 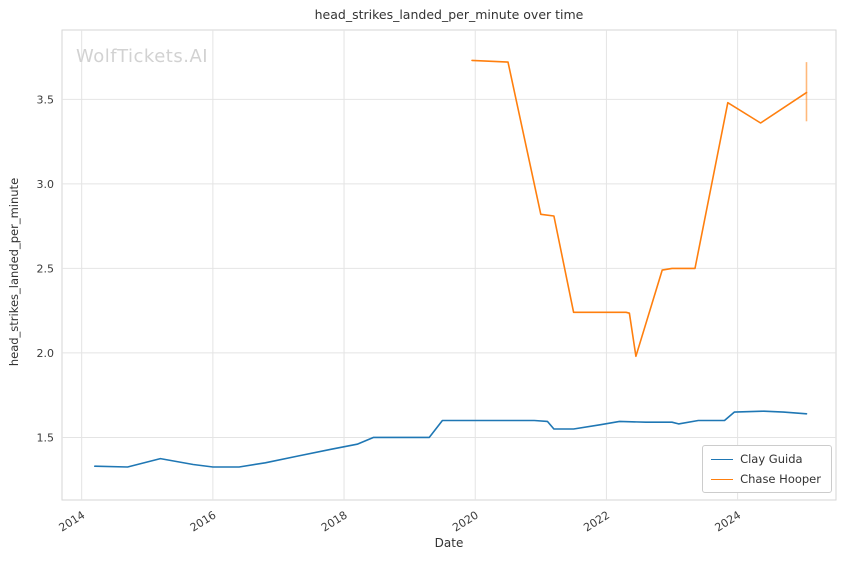 What do you see at coordinates (449, 543) in the screenshot?
I see `x-axis-label: Date` at bounding box center [449, 543].